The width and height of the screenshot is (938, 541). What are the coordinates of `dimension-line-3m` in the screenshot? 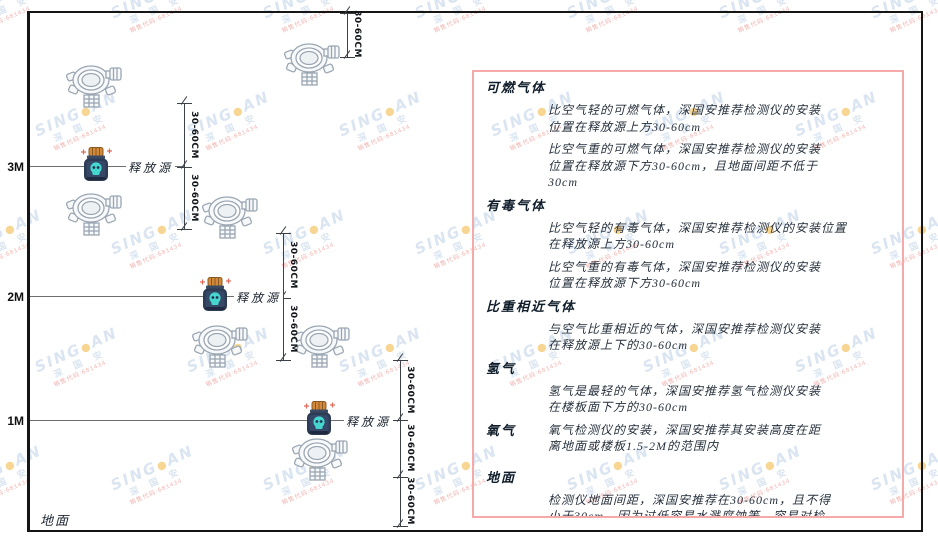 It's located at (184, 166).